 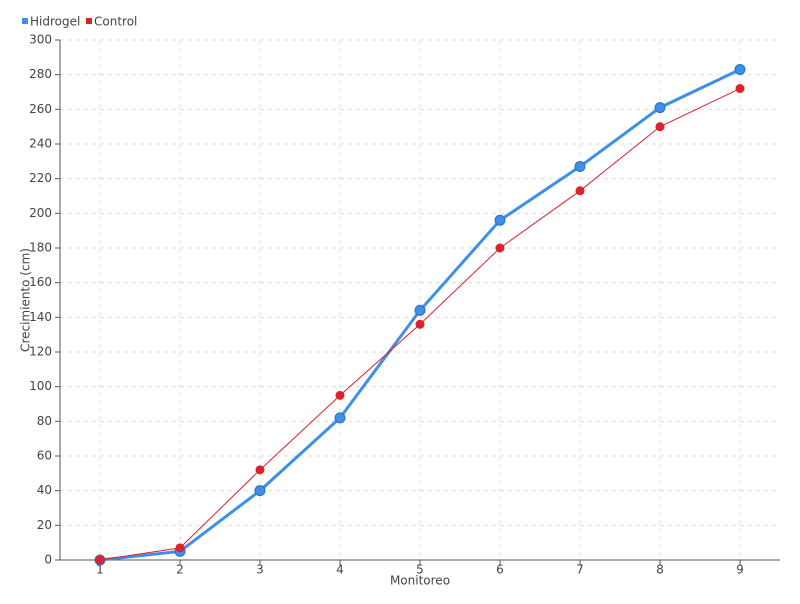 What do you see at coordinates (740, 570) in the screenshot?
I see `x-tick-label: 9` at bounding box center [740, 570].